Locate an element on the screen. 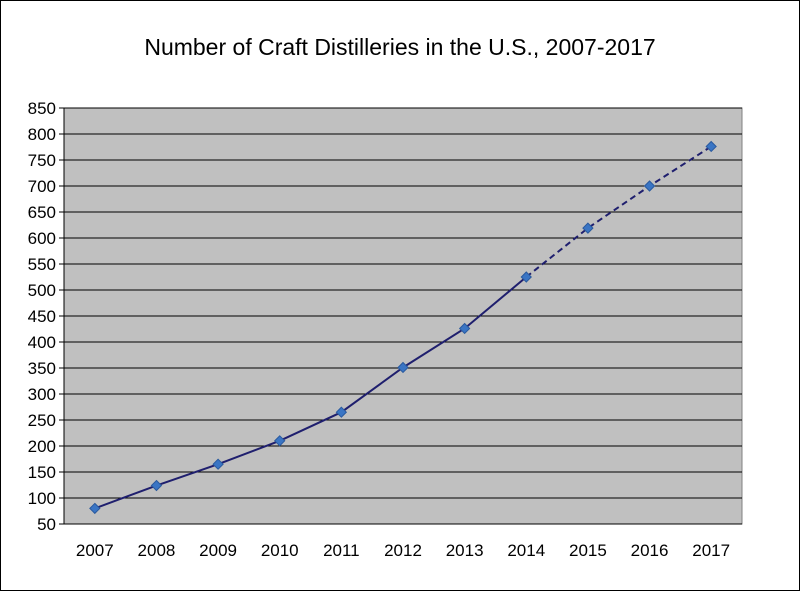  y-tick-label: 800 is located at coordinates (42, 134).